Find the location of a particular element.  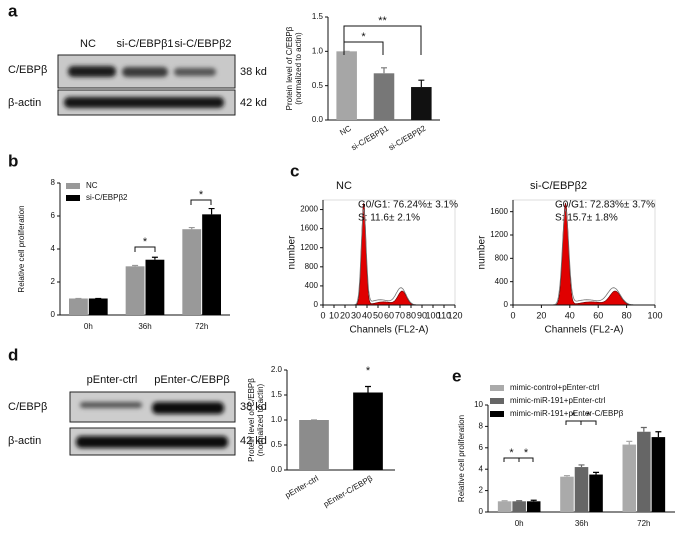

x-tick-label: 110 is located at coordinates (444, 315).